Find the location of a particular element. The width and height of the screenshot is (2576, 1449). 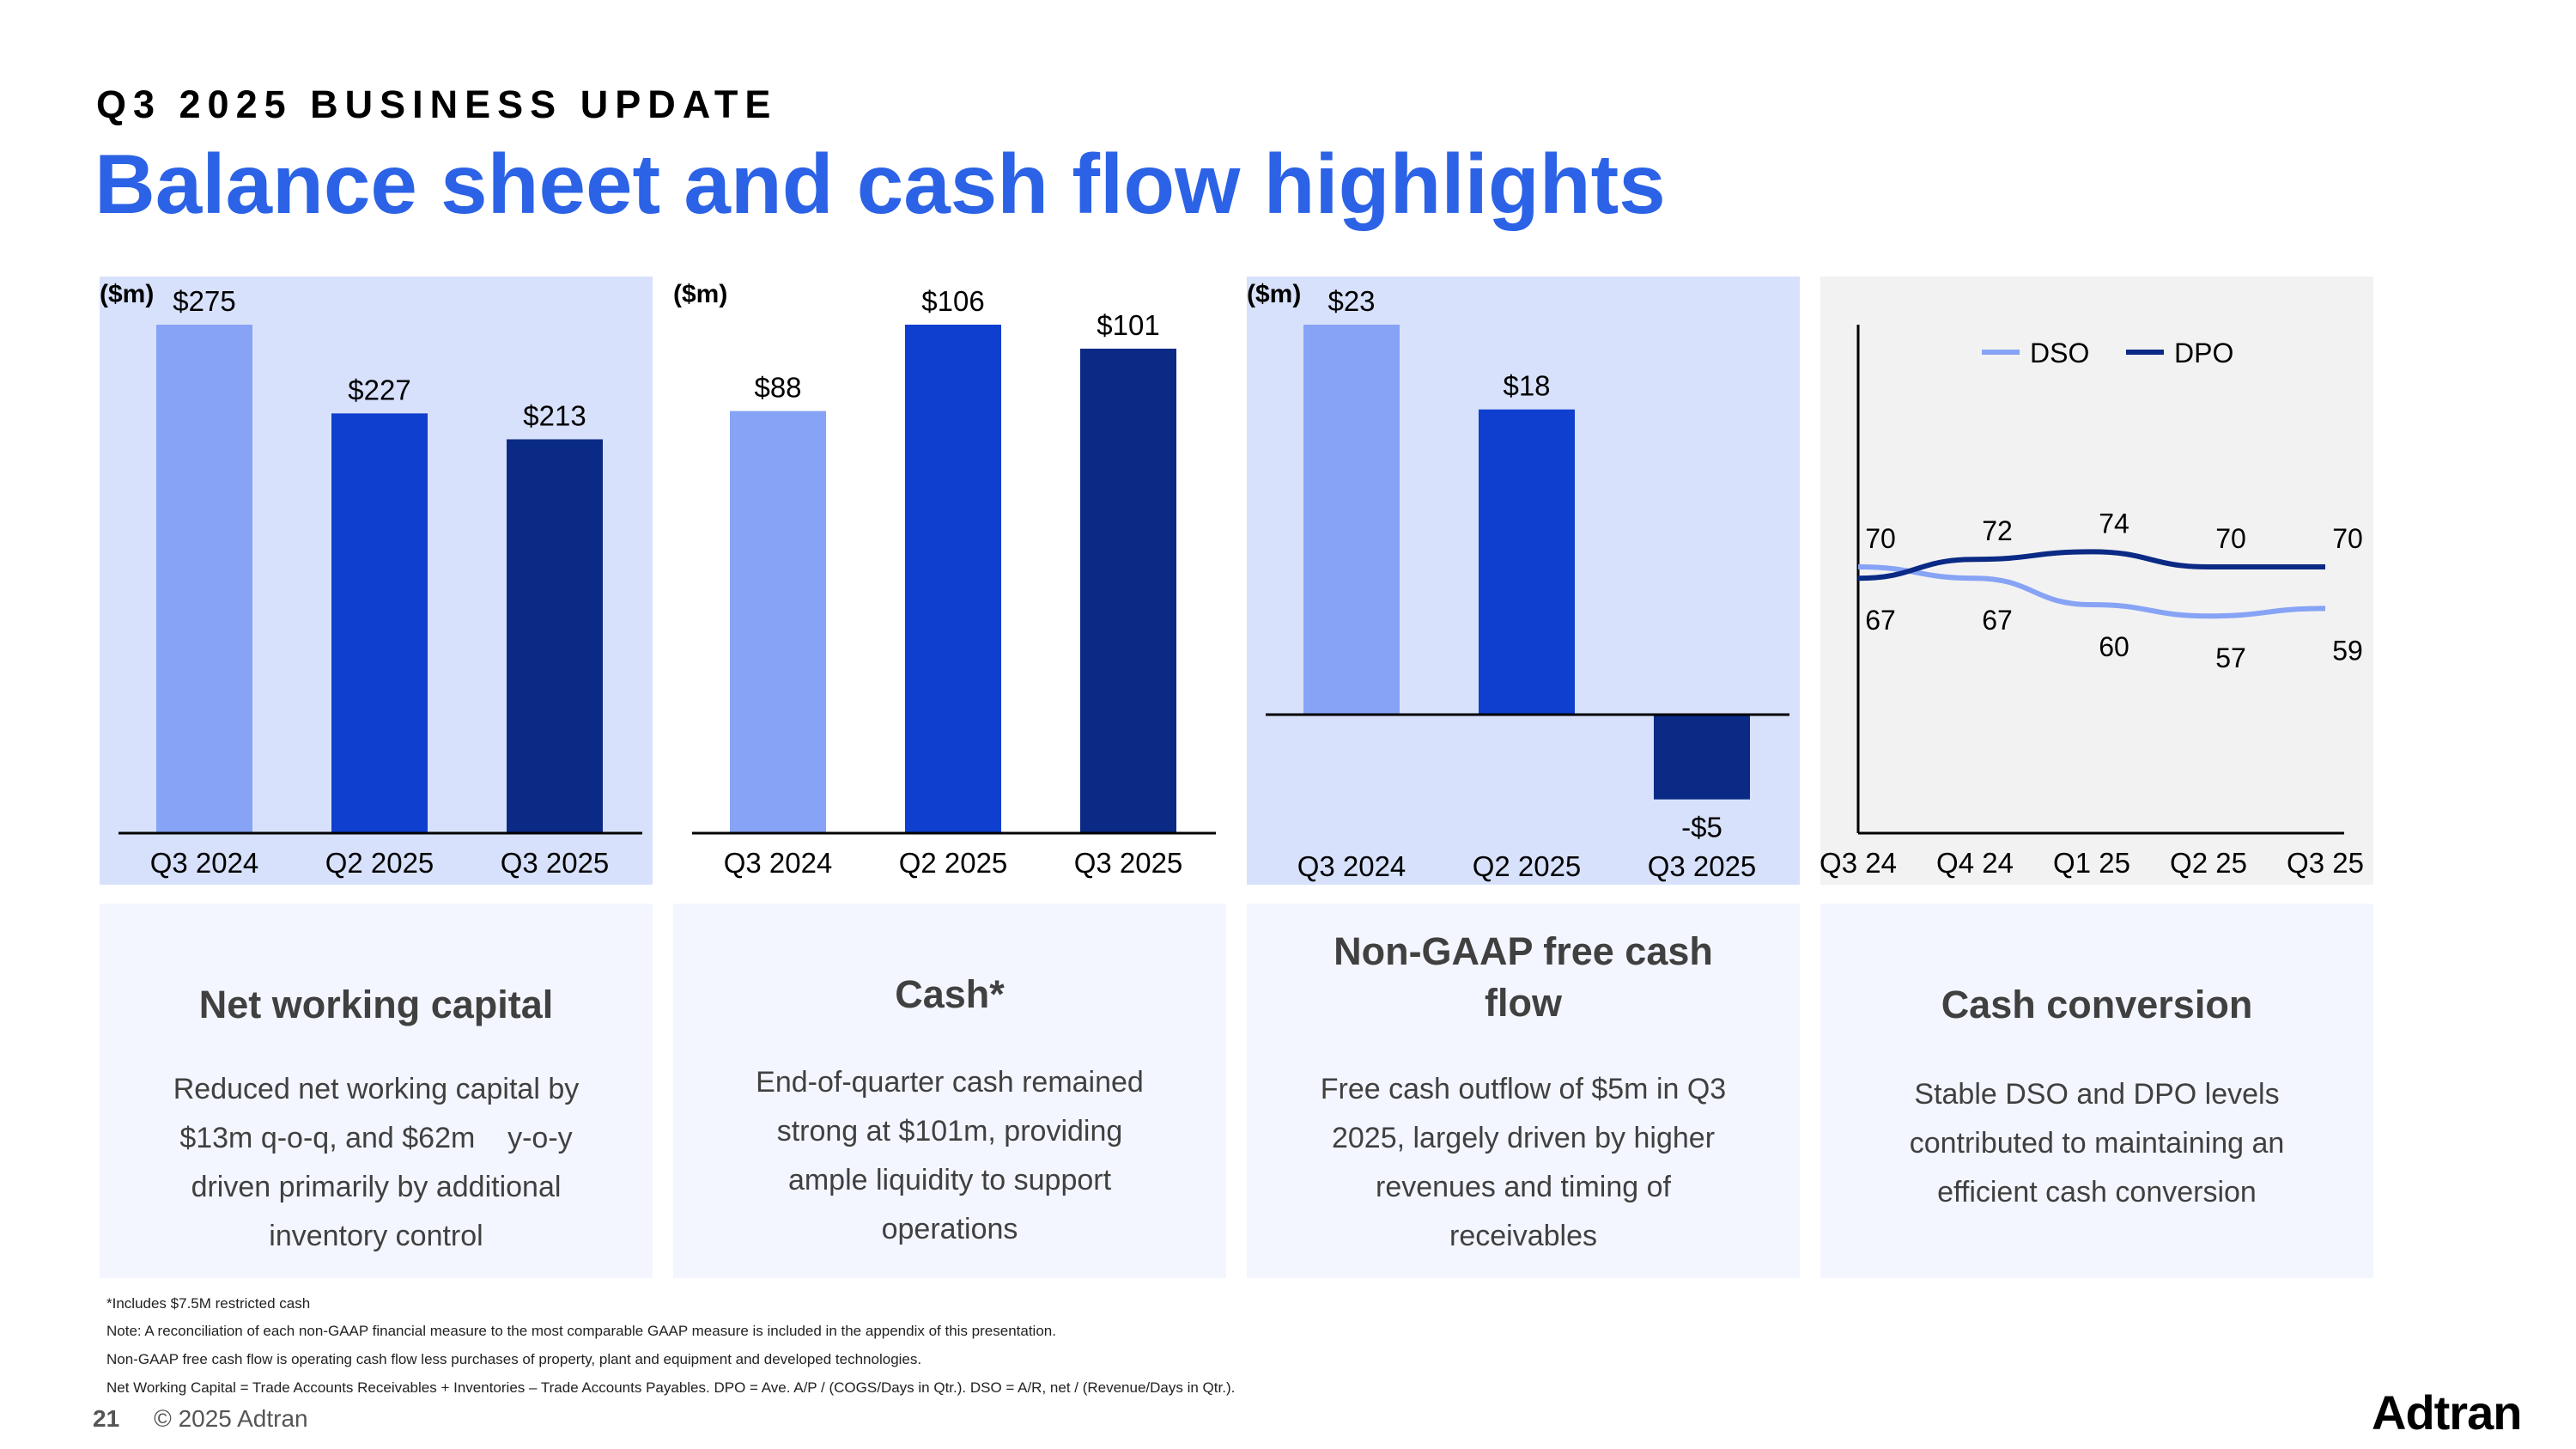

net-working-capital-chart: ($m) $275 Q3 2024 $227 Q2 2025 $213 Q3 2025 is located at coordinates (371, 579).